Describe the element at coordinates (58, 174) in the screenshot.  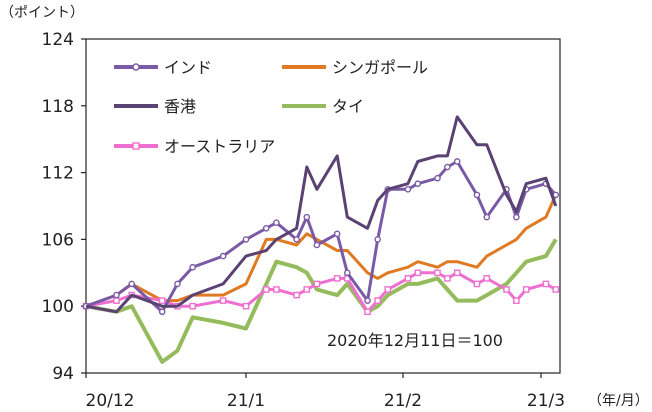
I see `y-tick-label: 112` at that location.